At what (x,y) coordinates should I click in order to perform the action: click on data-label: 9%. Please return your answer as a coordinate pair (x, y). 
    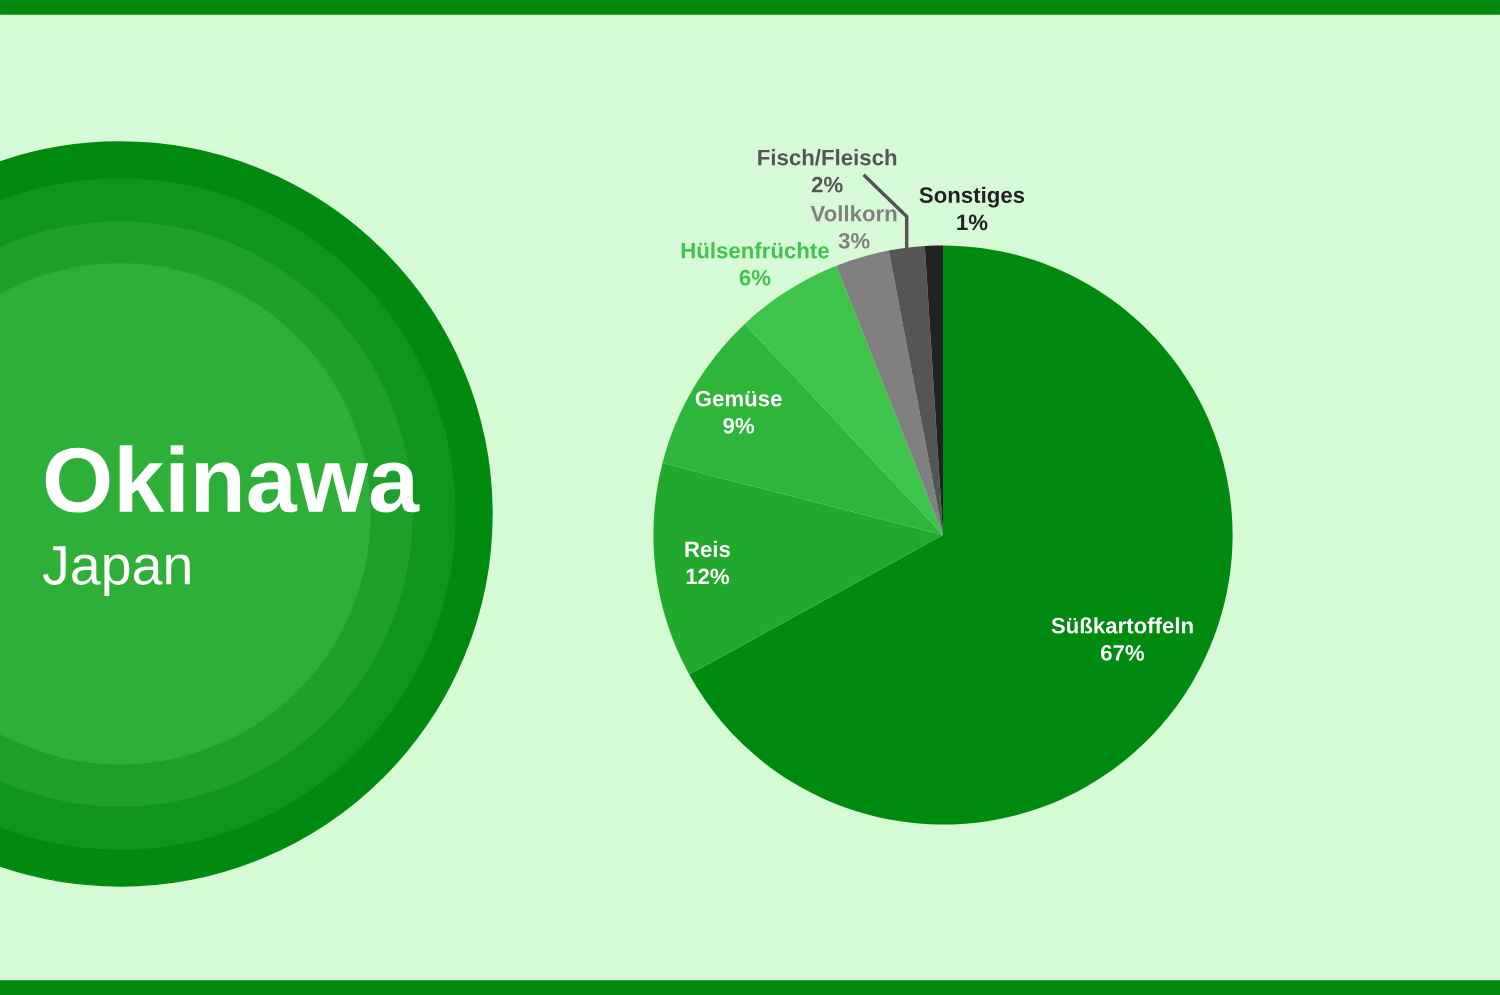
    Looking at the image, I should click on (739, 425).